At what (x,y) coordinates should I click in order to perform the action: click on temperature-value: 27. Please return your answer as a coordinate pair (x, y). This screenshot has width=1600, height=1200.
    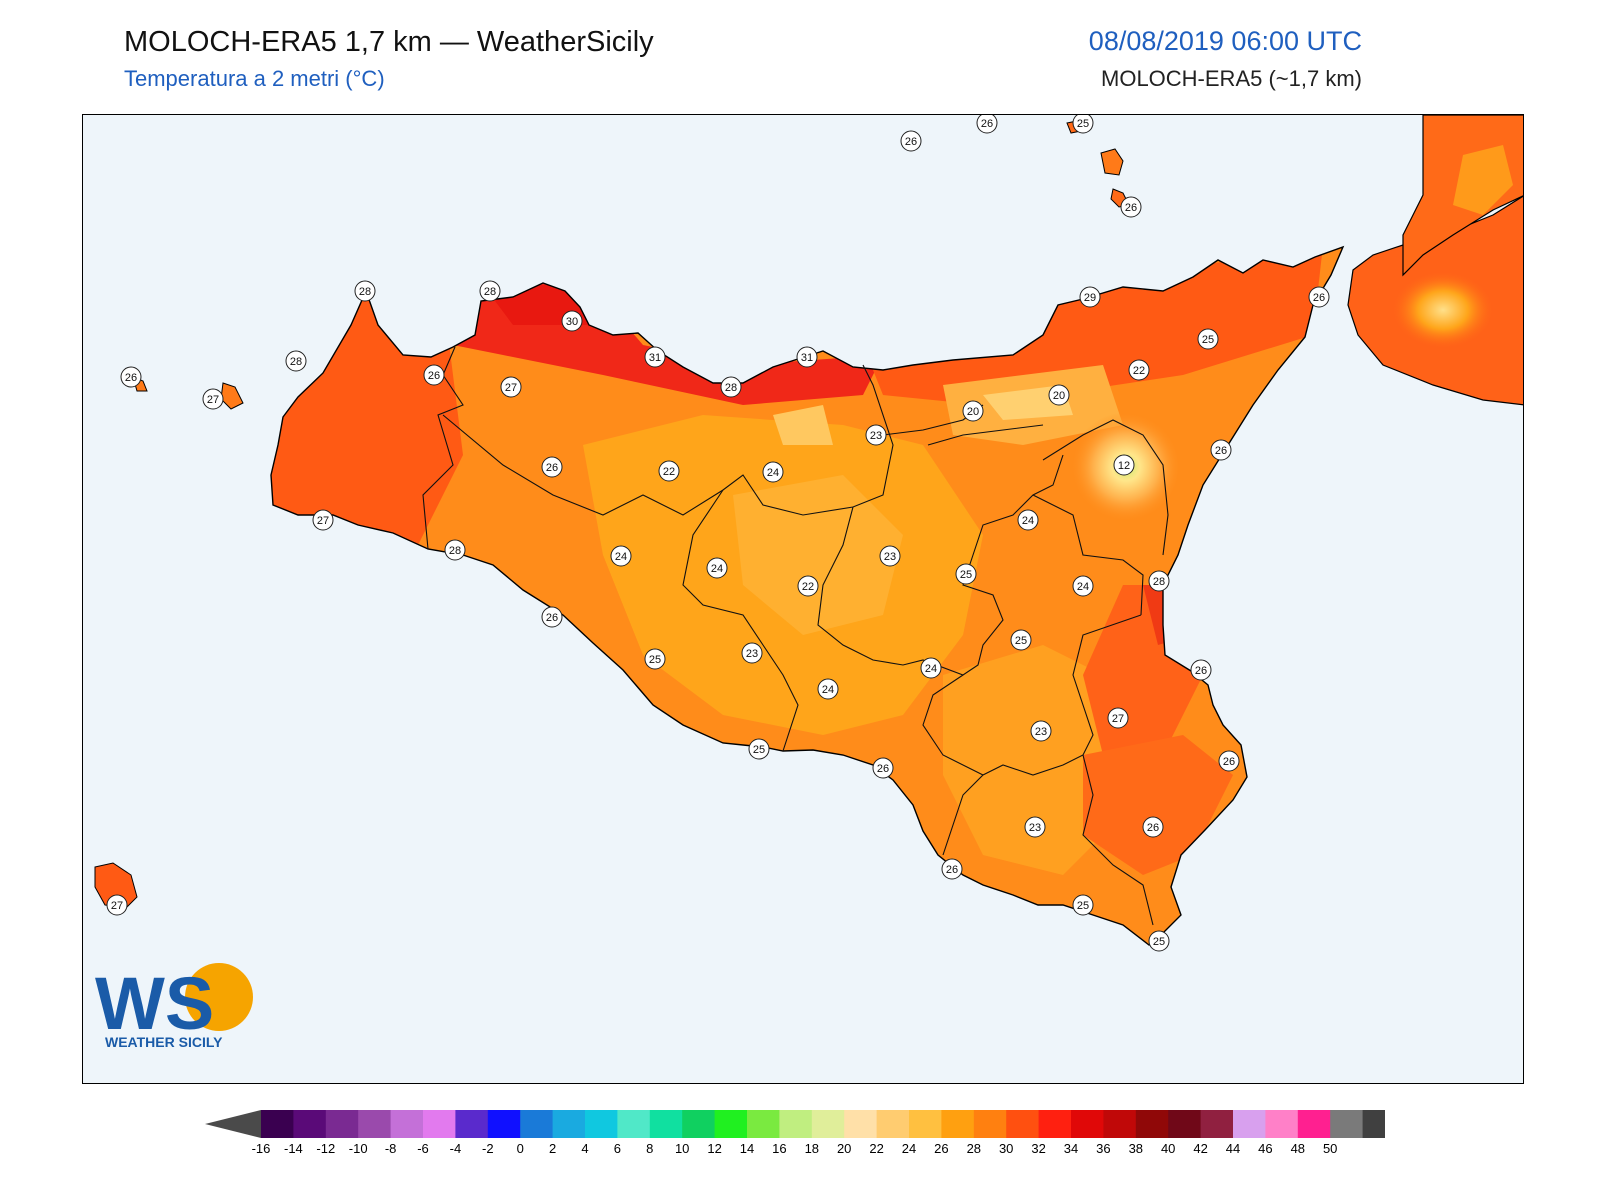
    Looking at the image, I should click on (323, 521).